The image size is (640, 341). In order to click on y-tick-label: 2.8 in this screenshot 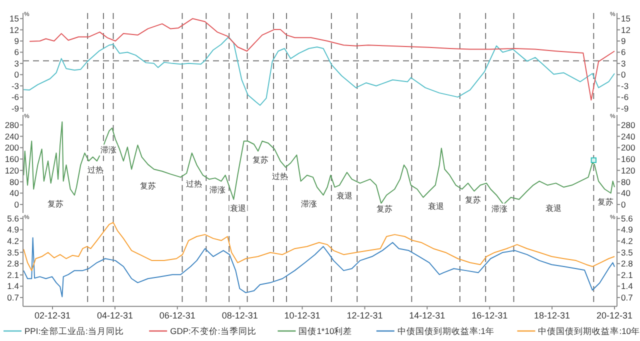, I will do `click(13, 263)`.